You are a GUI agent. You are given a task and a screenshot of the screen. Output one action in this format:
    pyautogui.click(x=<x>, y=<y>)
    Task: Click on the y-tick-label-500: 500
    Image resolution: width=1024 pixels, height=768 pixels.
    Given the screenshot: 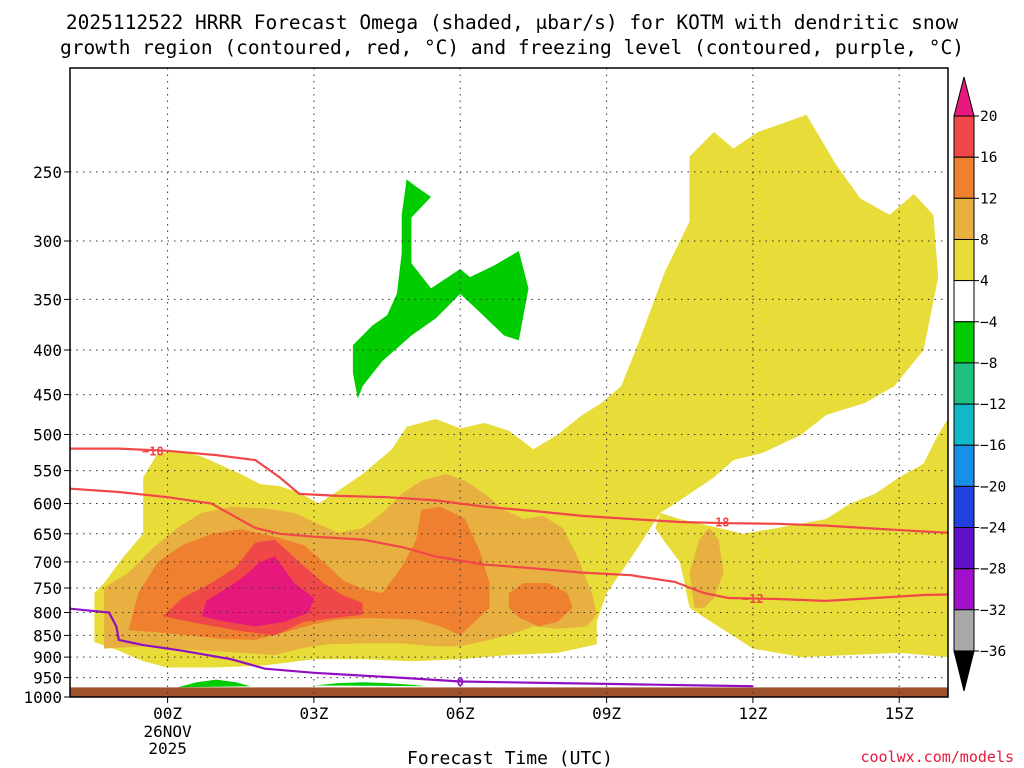 What is the action you would take?
    pyautogui.click(x=47, y=435)
    